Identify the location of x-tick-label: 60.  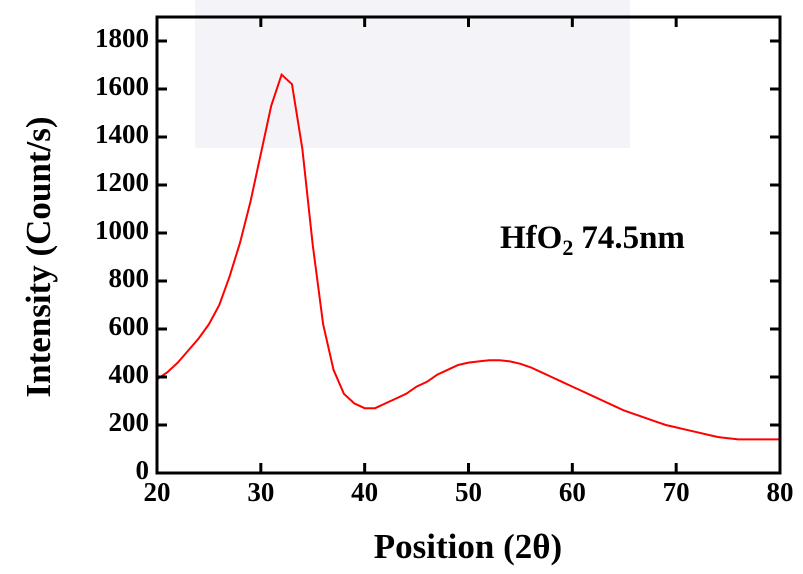
(572, 492).